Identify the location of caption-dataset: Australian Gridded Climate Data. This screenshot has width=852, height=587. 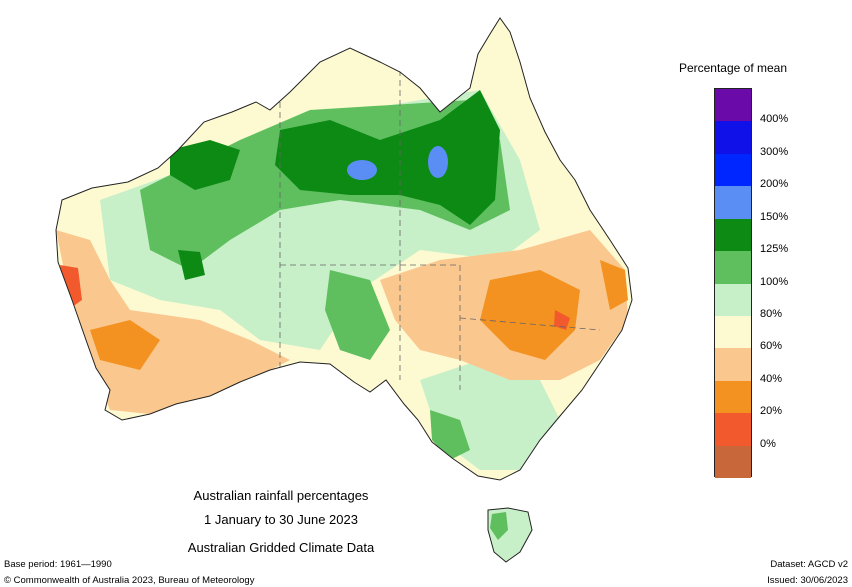
(281, 547).